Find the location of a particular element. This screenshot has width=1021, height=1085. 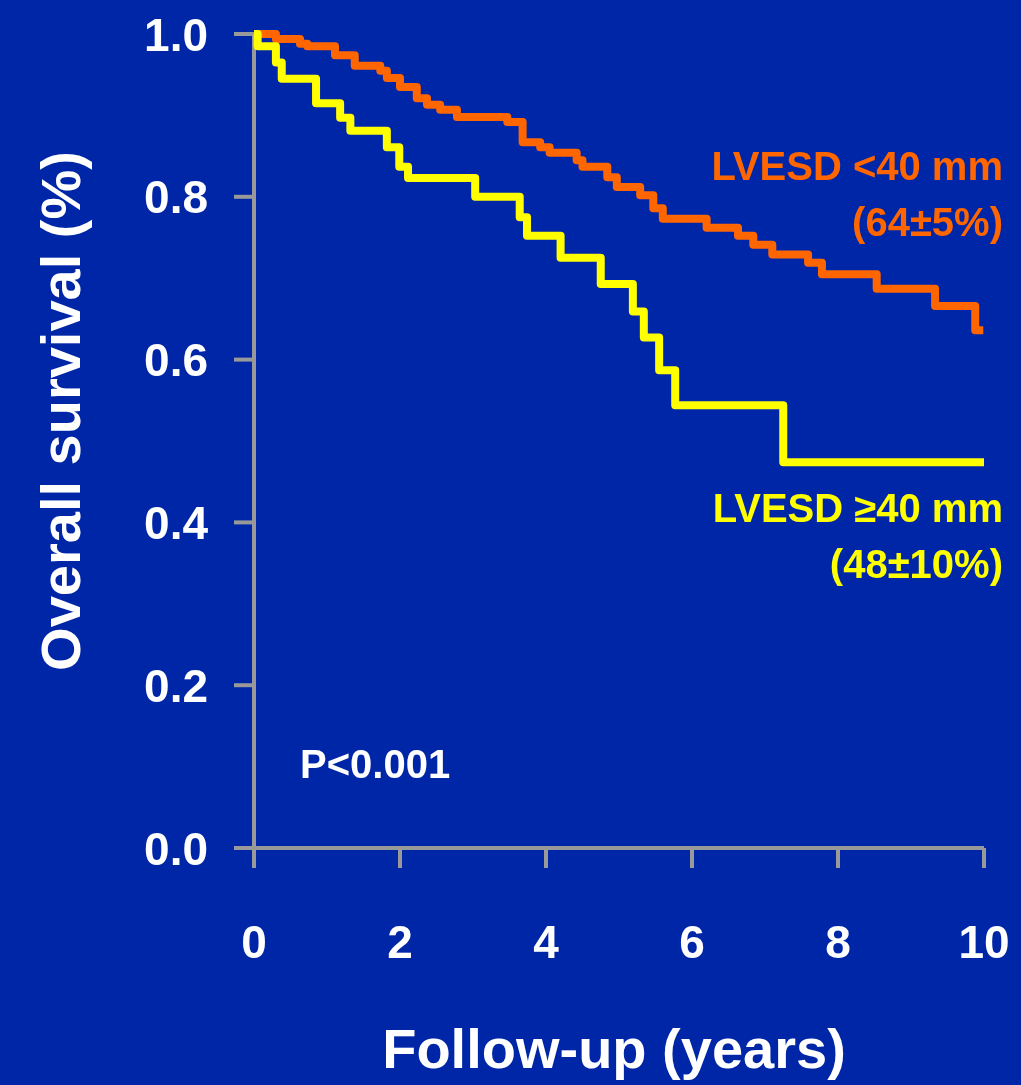

x-tick-label: 10 is located at coordinates (984, 942).